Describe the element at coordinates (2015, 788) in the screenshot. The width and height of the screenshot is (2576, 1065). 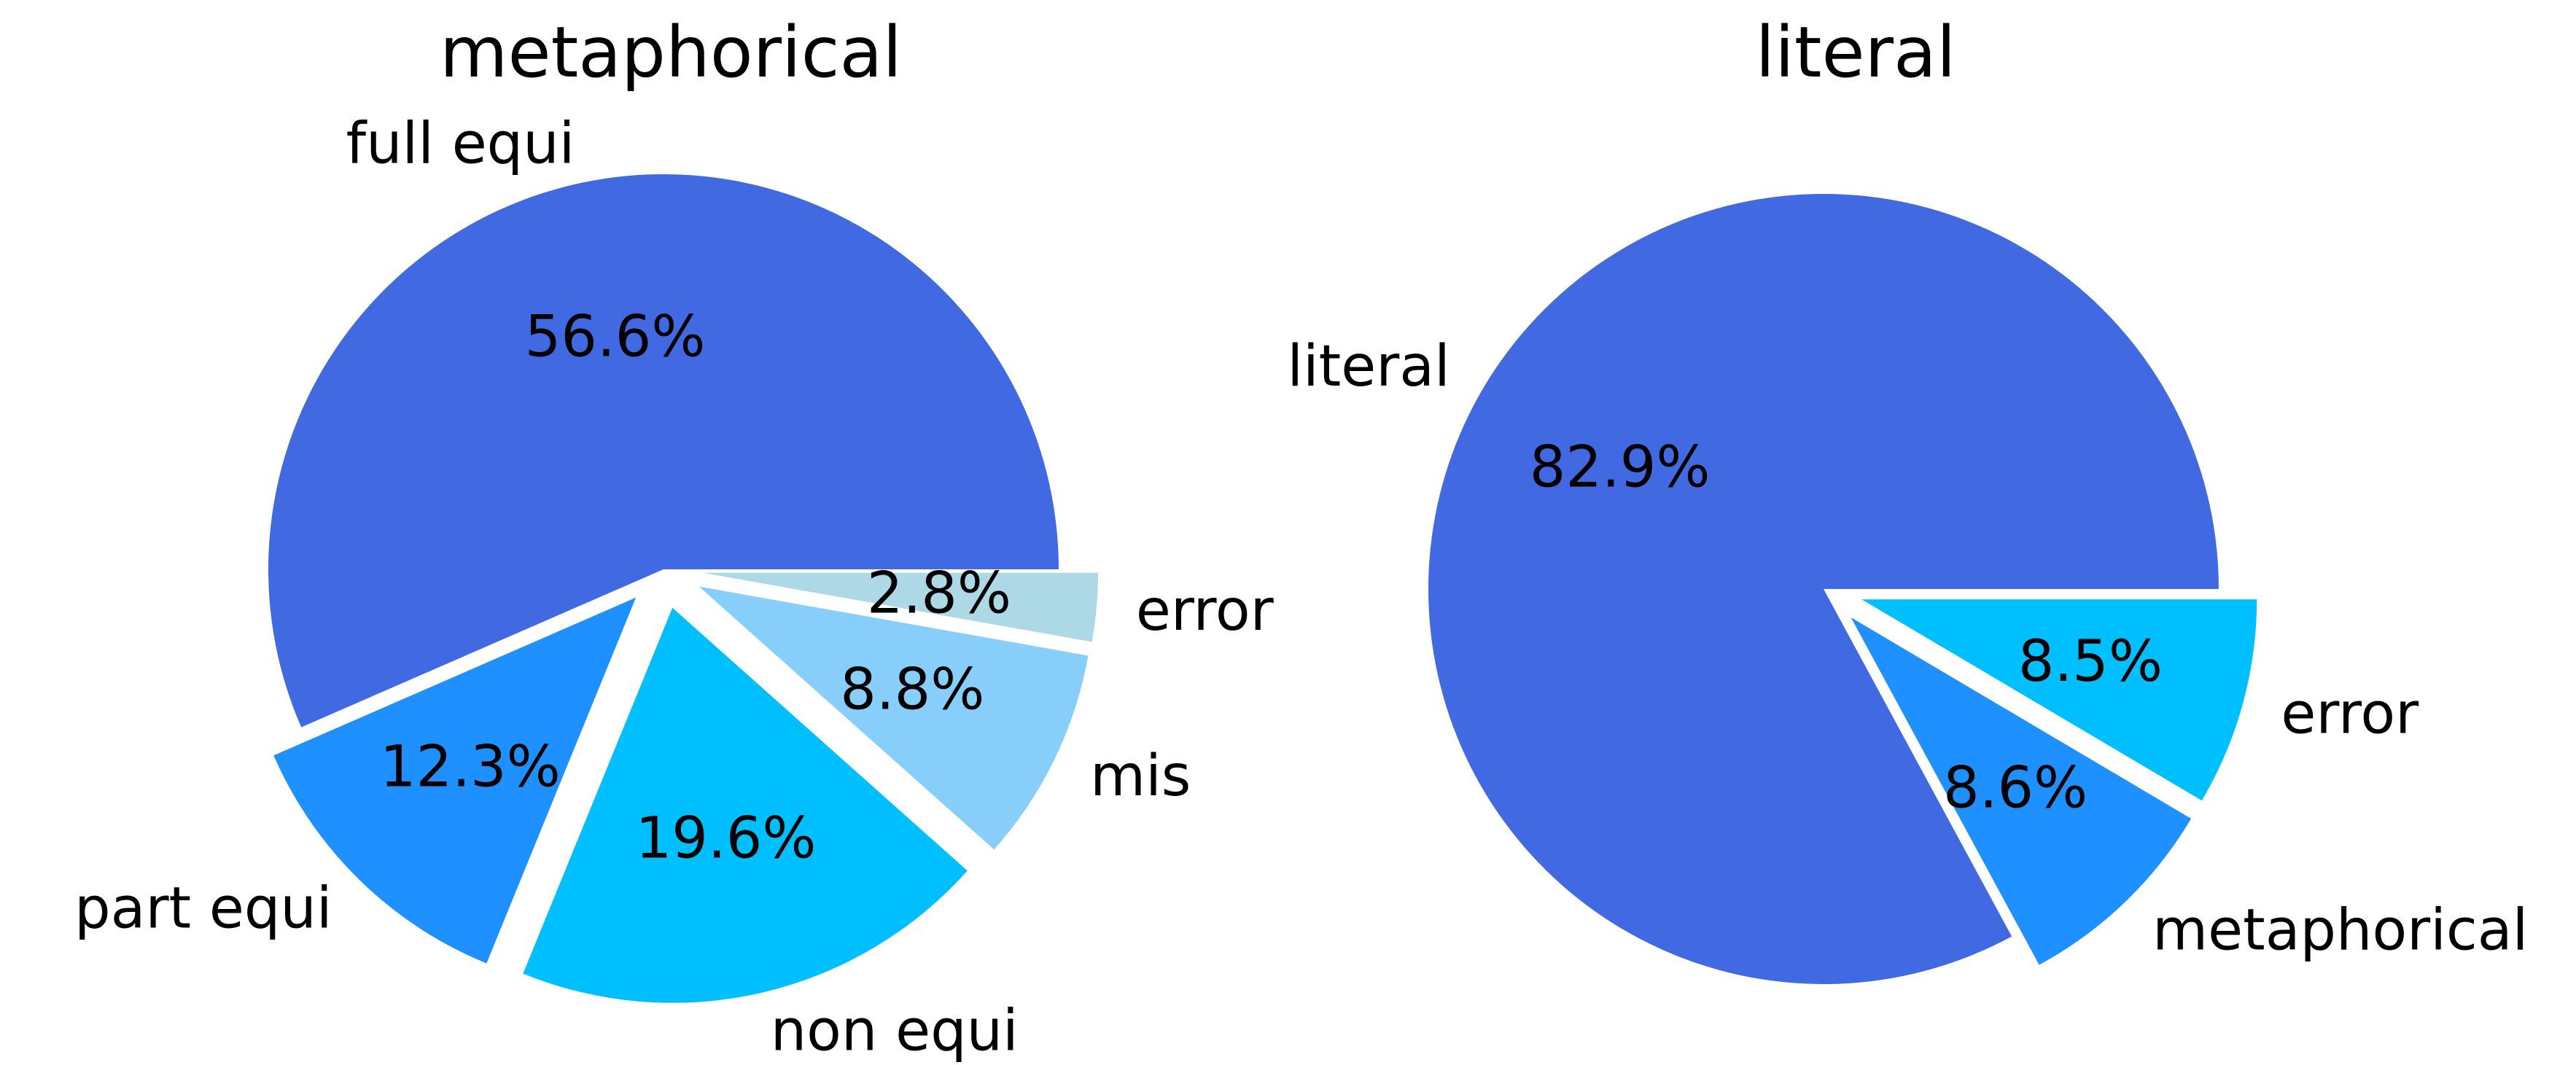
I see `pct-label-metaphorical: 8.6%` at that location.